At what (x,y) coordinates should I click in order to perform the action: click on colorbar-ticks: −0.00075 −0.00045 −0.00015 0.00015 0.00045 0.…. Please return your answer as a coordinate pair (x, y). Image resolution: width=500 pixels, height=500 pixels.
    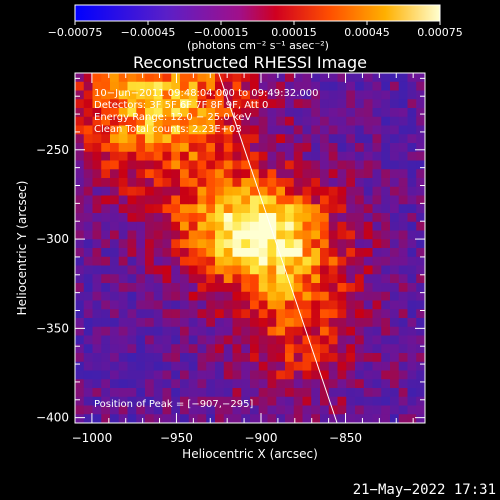
    Looking at the image, I should click on (255, 30).